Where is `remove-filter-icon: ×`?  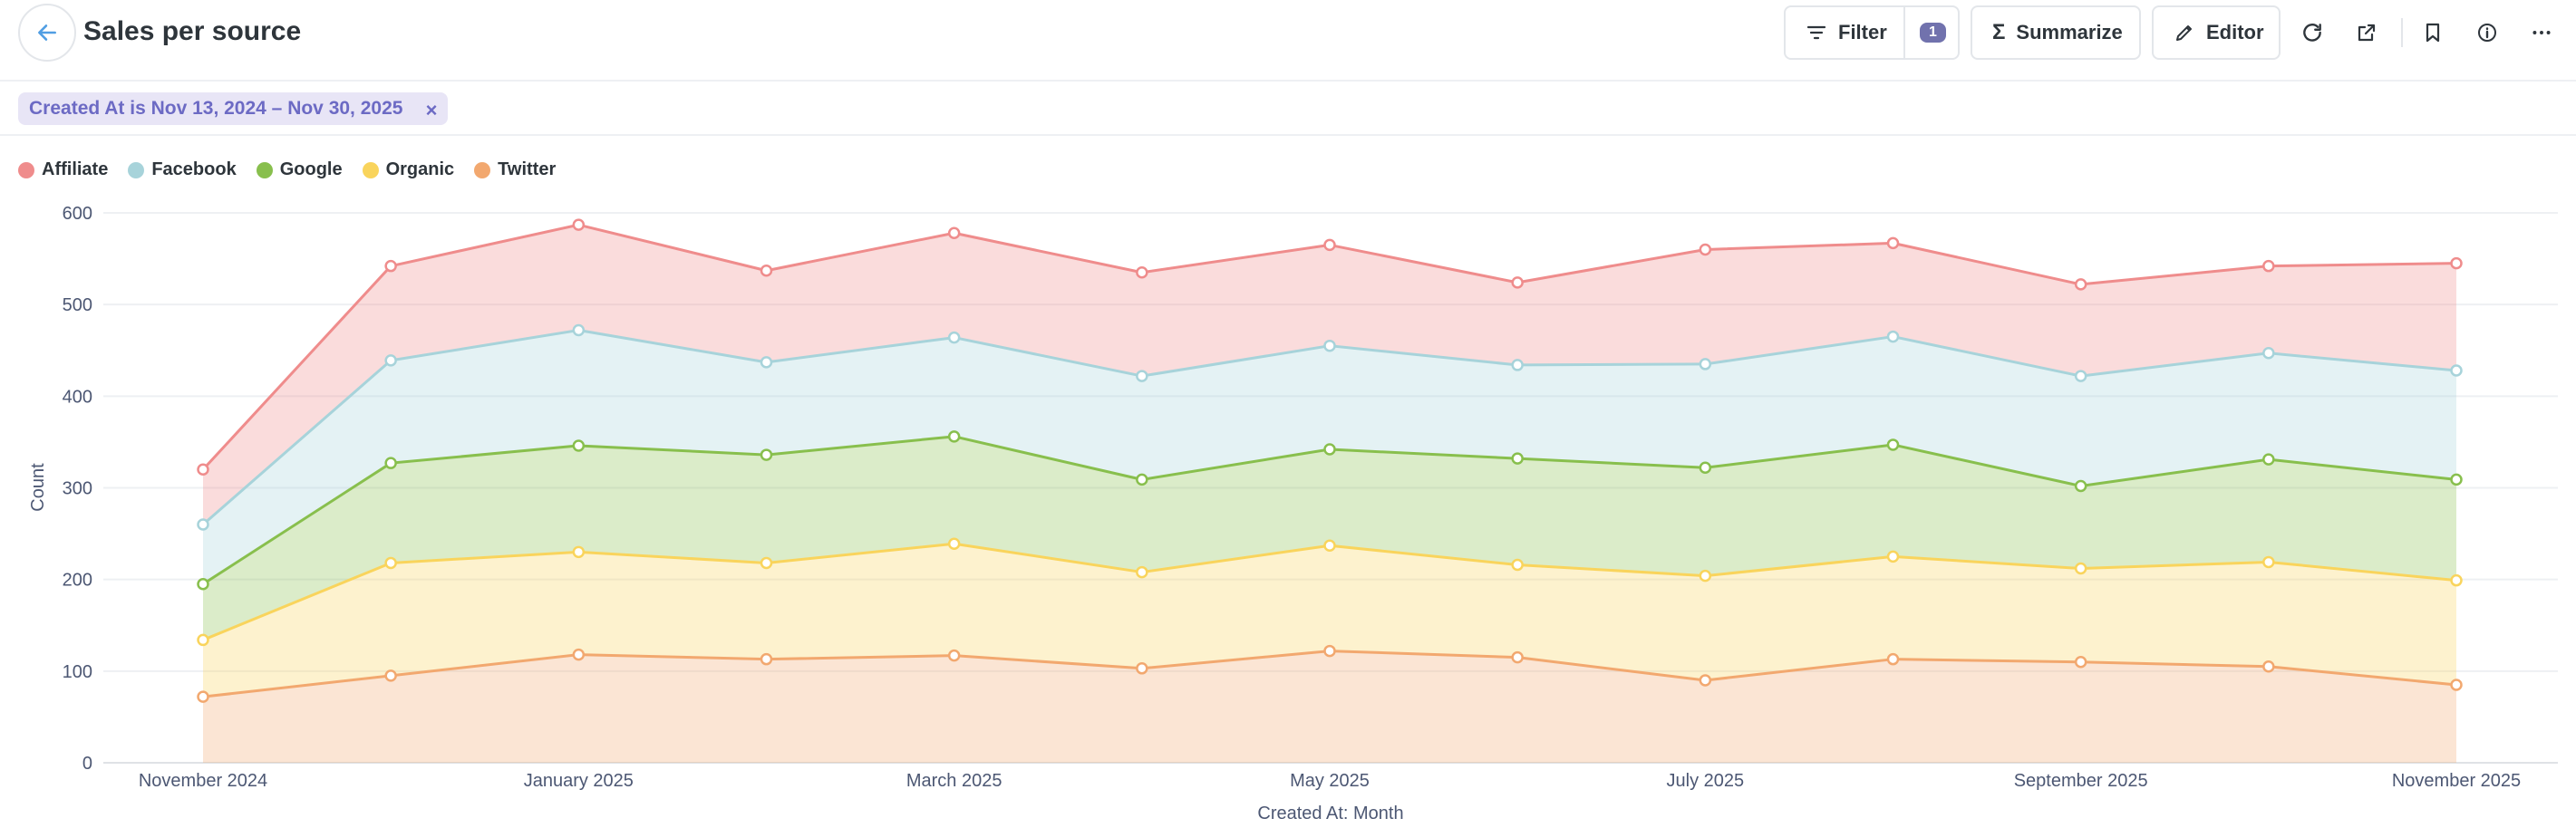 remove-filter-icon: × is located at coordinates (431, 110).